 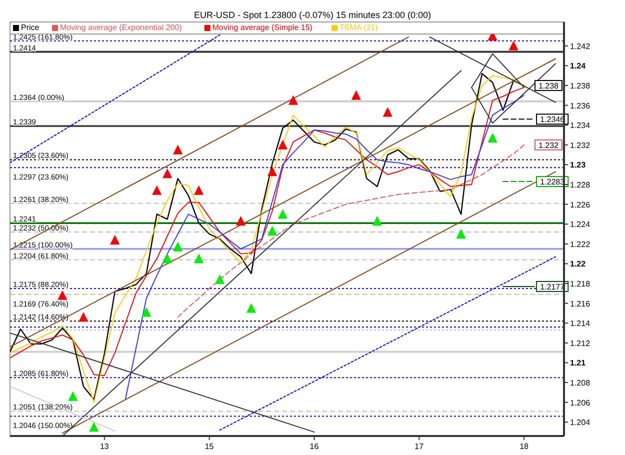 What do you see at coordinates (580, 244) in the screenshot?
I see `y-tick-label: 1.222` at bounding box center [580, 244].